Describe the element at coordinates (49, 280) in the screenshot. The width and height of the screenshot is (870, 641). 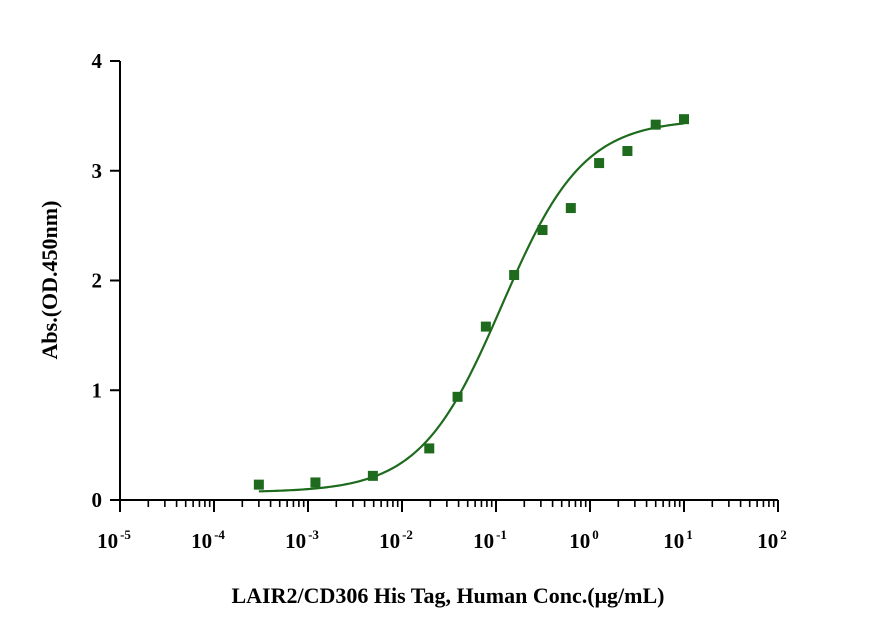
I see `y-axis-title: Abs.(OD.450nm)` at that location.